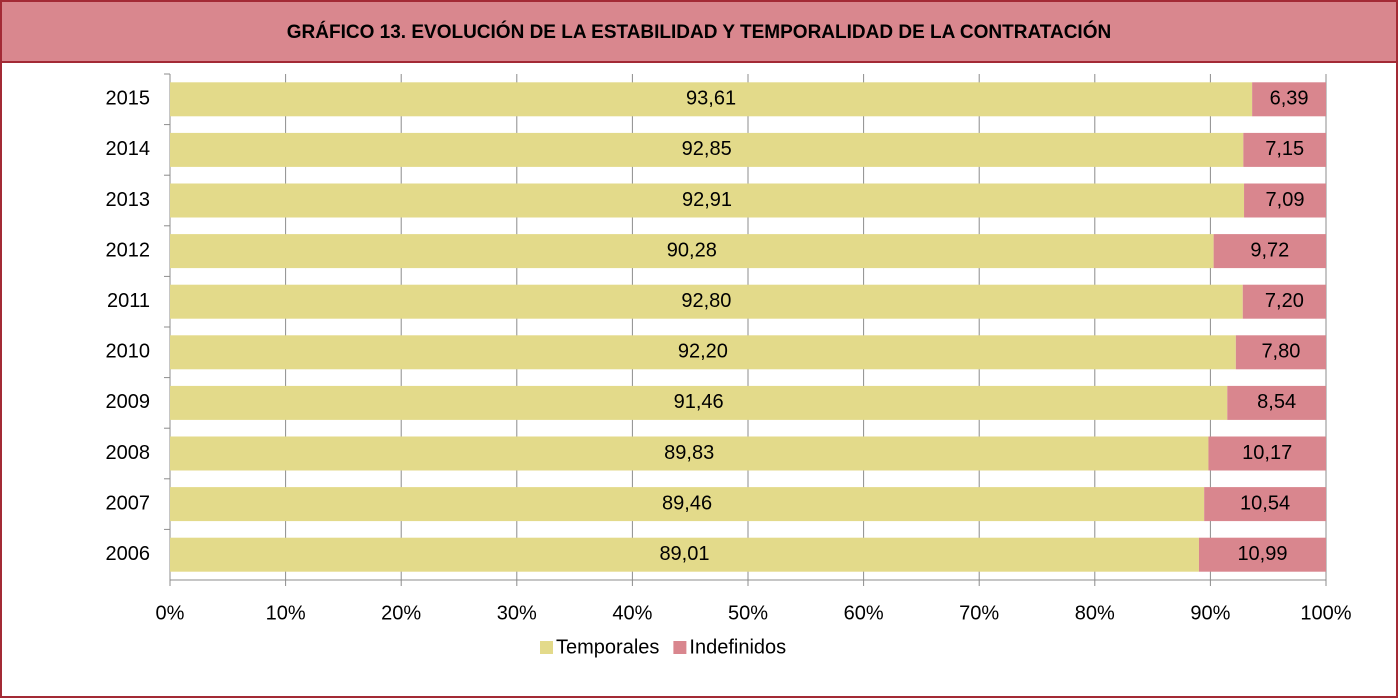 The height and width of the screenshot is (698, 1398). I want to click on data-label: 10,17, so click(1267, 453).